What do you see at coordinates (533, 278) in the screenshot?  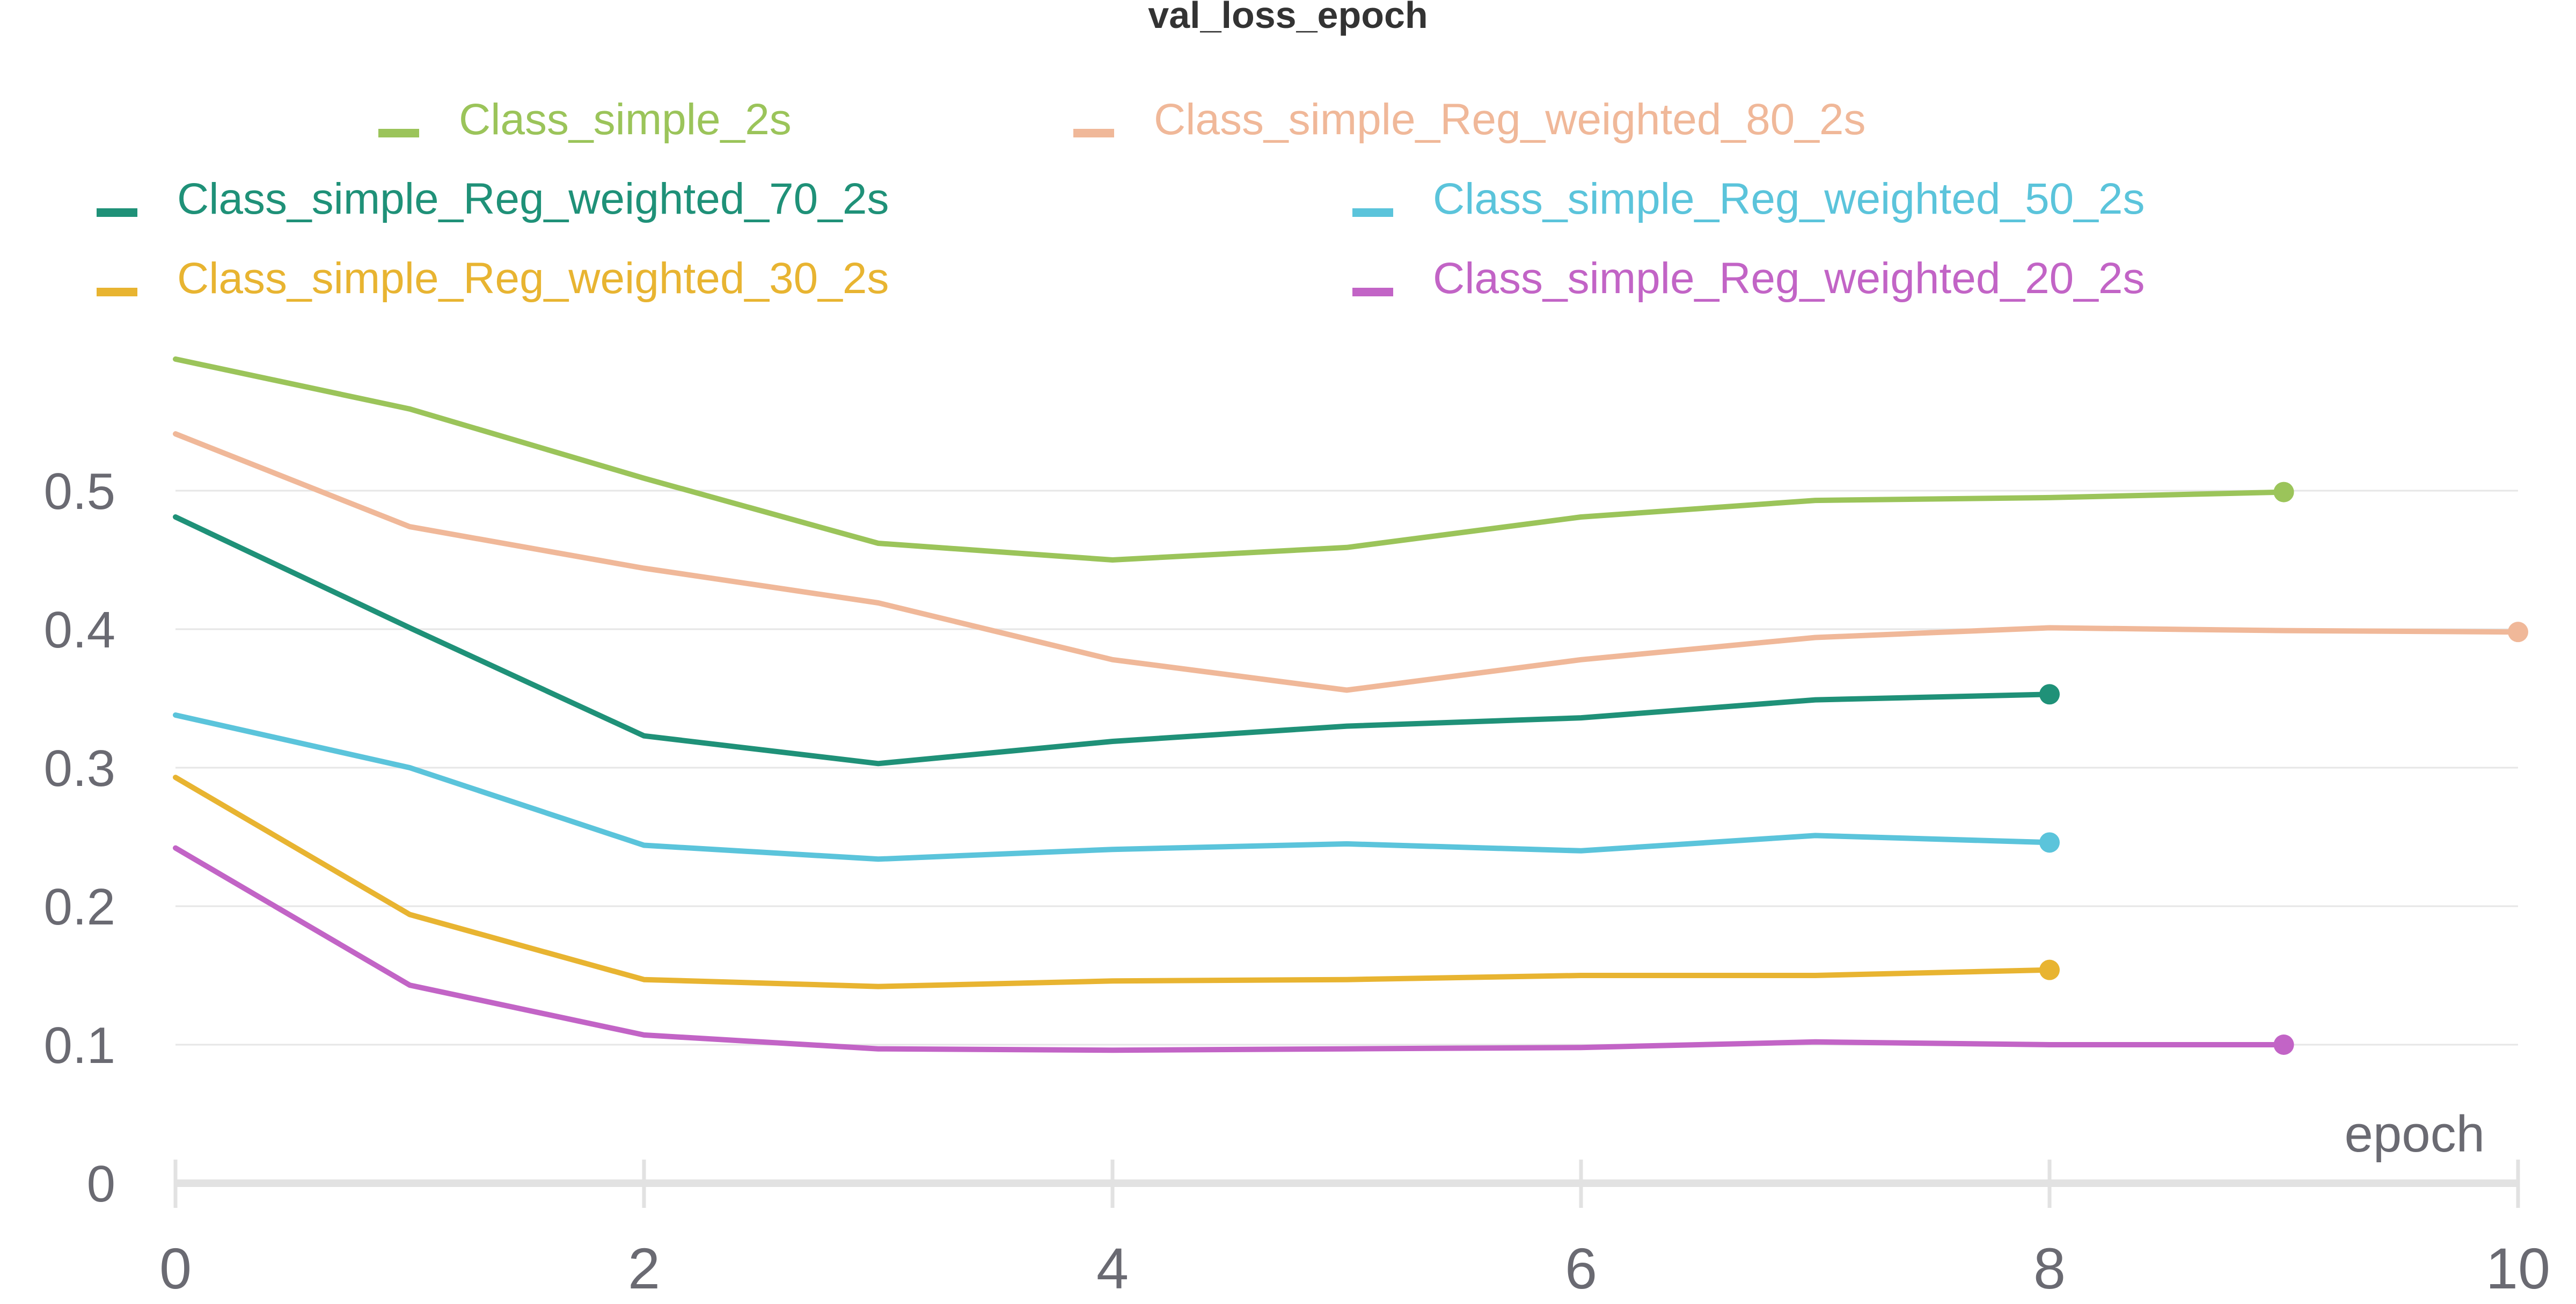 I see `legend-label: Class_simple_Reg_weighted_30_2s` at bounding box center [533, 278].